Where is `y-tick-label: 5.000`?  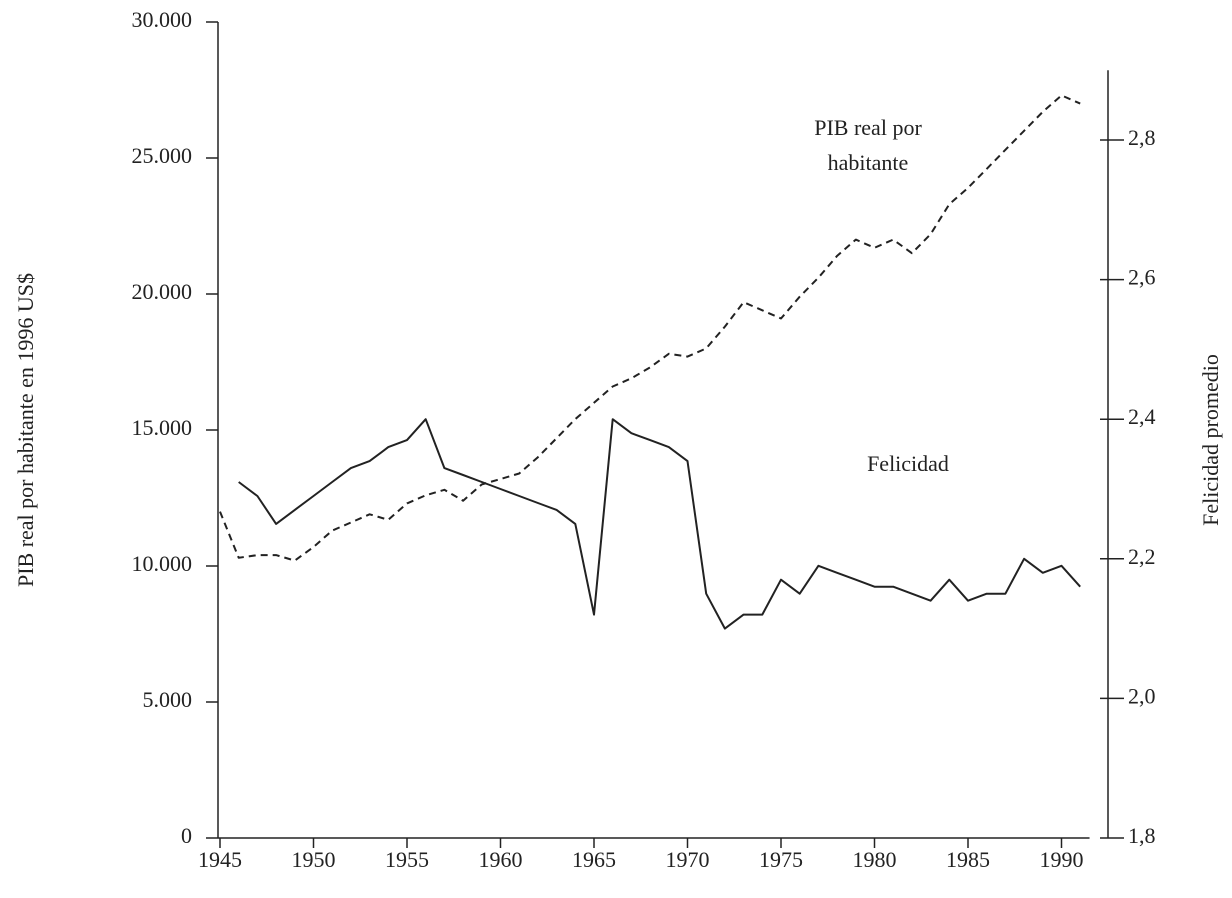 y-tick-label: 5.000 is located at coordinates (168, 699).